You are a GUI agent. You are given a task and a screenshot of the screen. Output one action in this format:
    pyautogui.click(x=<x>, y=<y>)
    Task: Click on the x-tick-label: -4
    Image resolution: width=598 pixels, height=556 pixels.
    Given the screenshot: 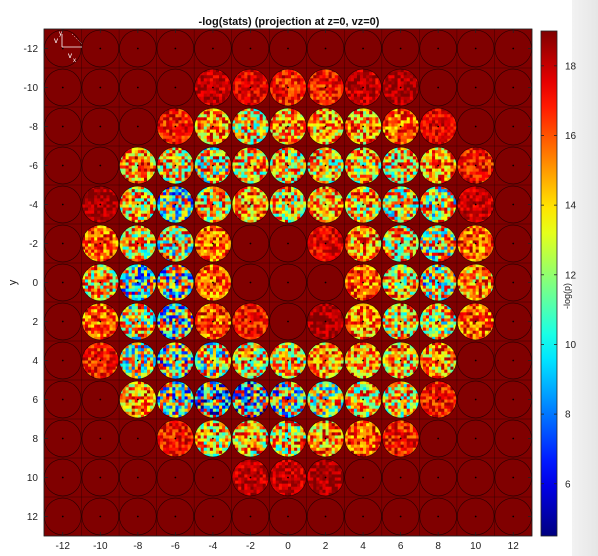 What is the action you would take?
    pyautogui.click(x=212, y=546)
    